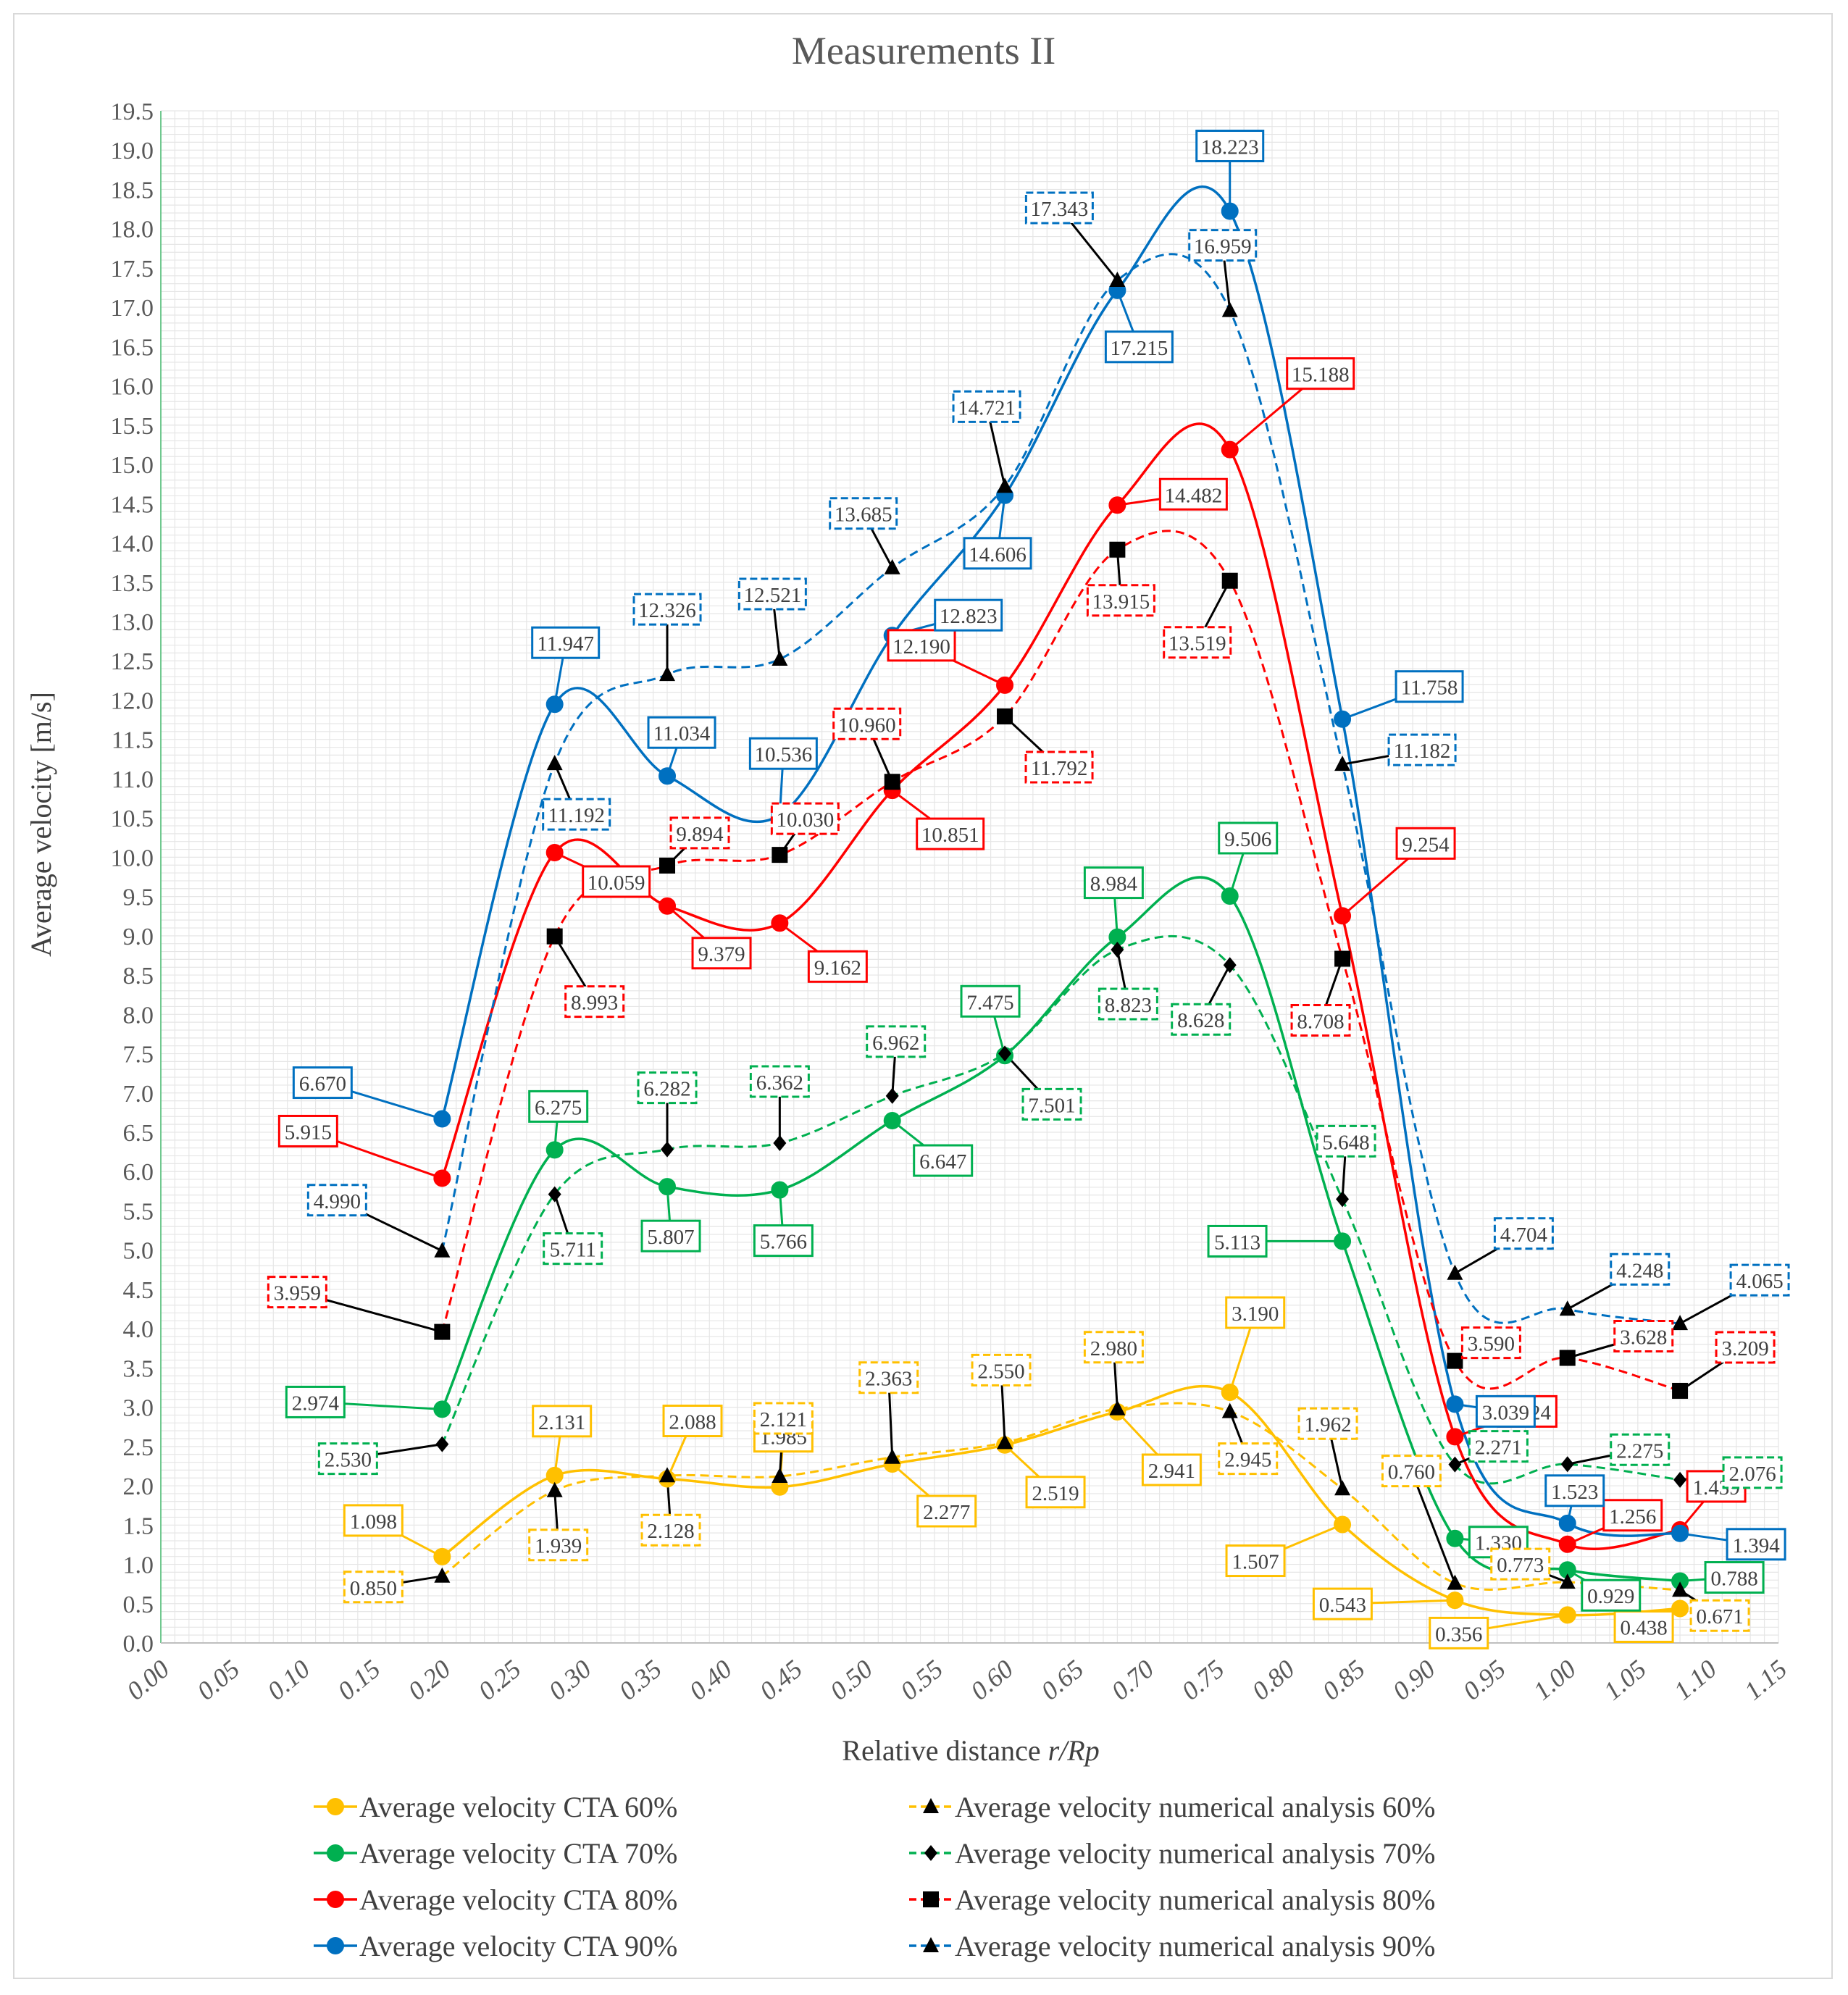 Image resolution: width=1848 pixels, height=1995 pixels. Describe the element at coordinates (288, 1679) in the screenshot. I see `x-tick-label: 0.10` at that location.